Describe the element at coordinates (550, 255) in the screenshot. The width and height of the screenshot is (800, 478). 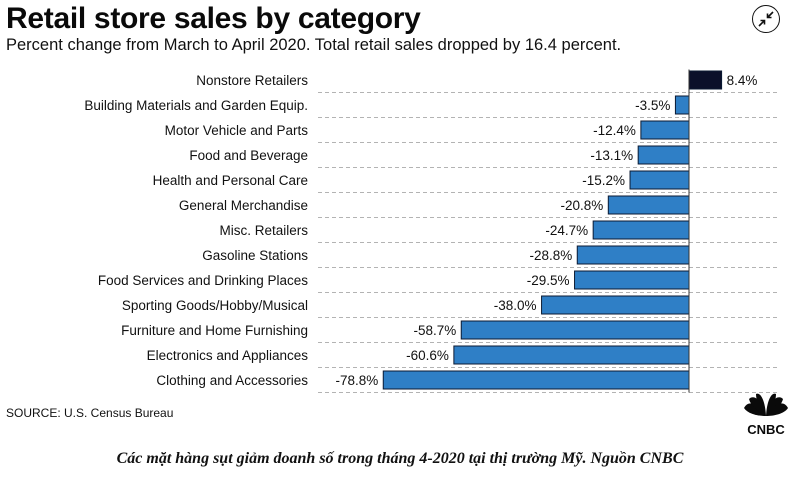
I see `value-label: -28.8%` at that location.